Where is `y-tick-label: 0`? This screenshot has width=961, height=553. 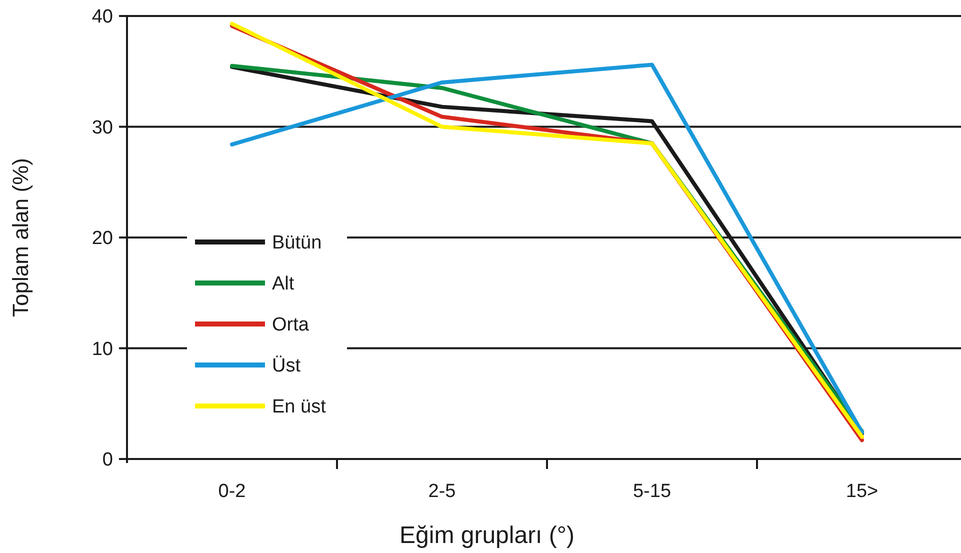 y-tick-label: 0 is located at coordinates (107, 460).